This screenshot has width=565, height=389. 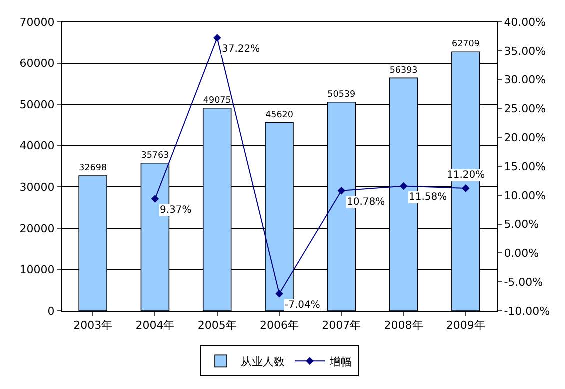 I want to click on y2-tick-label: 30.00%, so click(x=525, y=80).